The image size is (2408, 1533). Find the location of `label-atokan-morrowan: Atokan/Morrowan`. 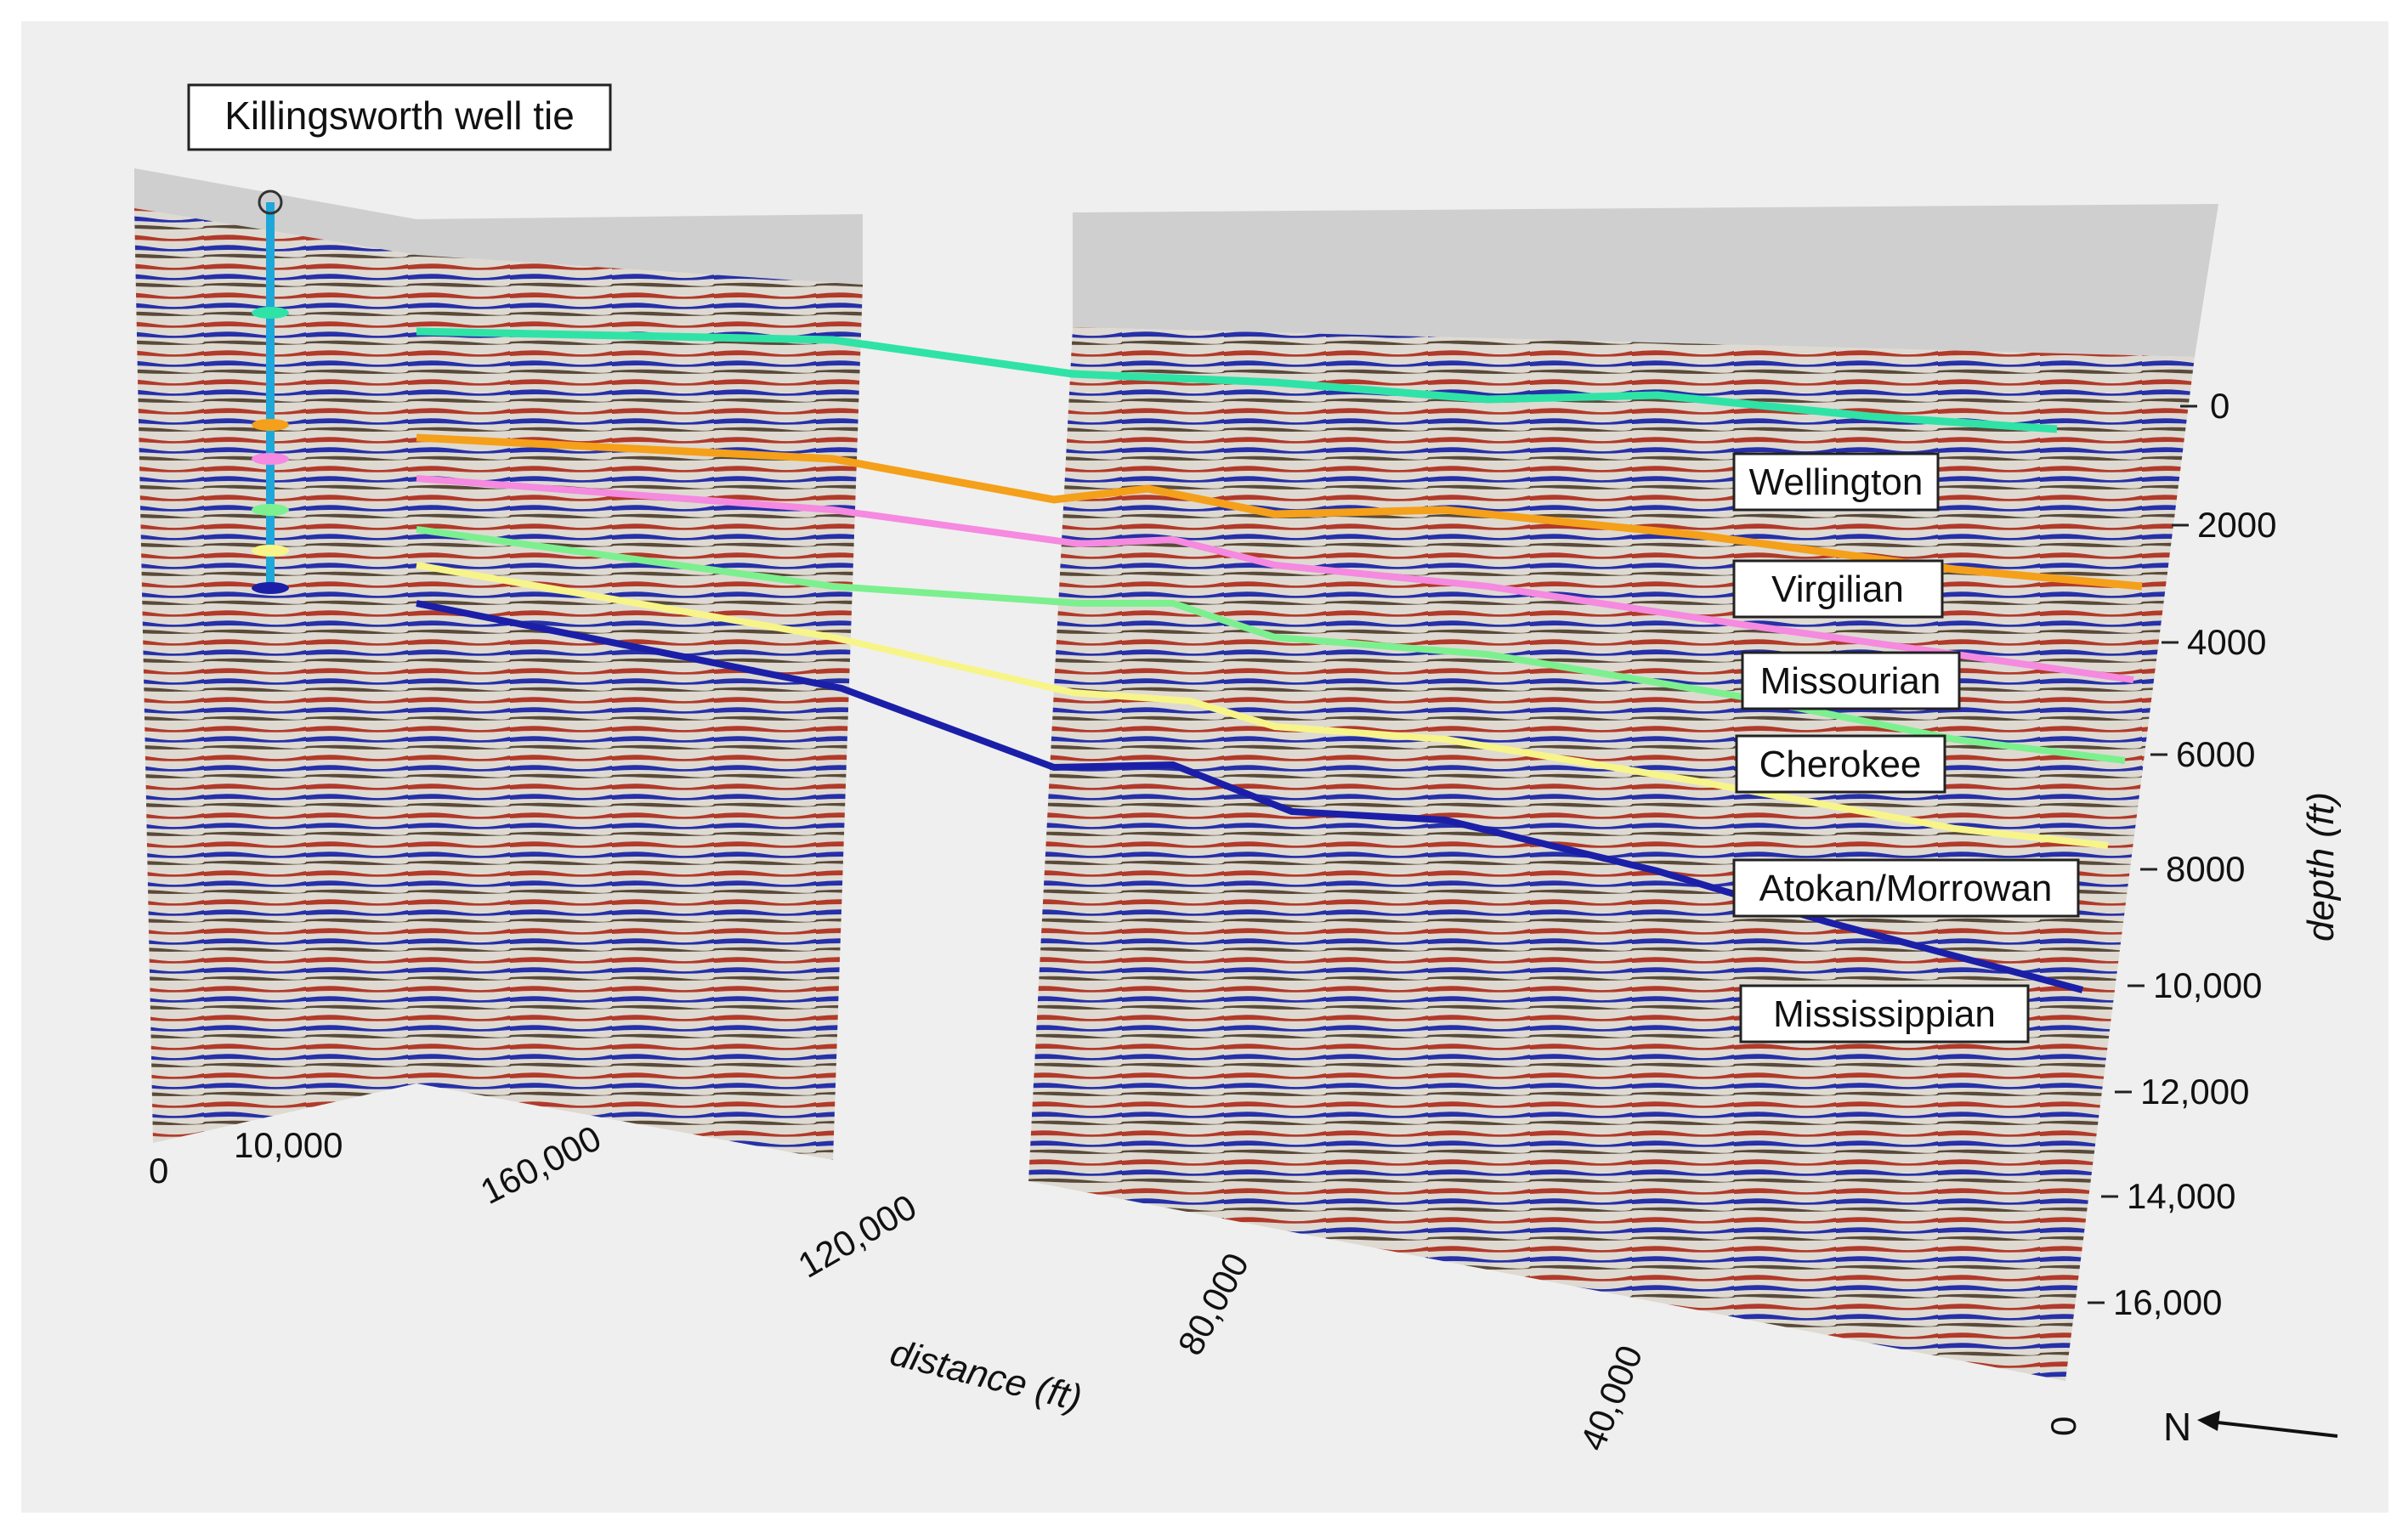

label-atokan-morrowan: Atokan/Morrowan is located at coordinates (1906, 888).